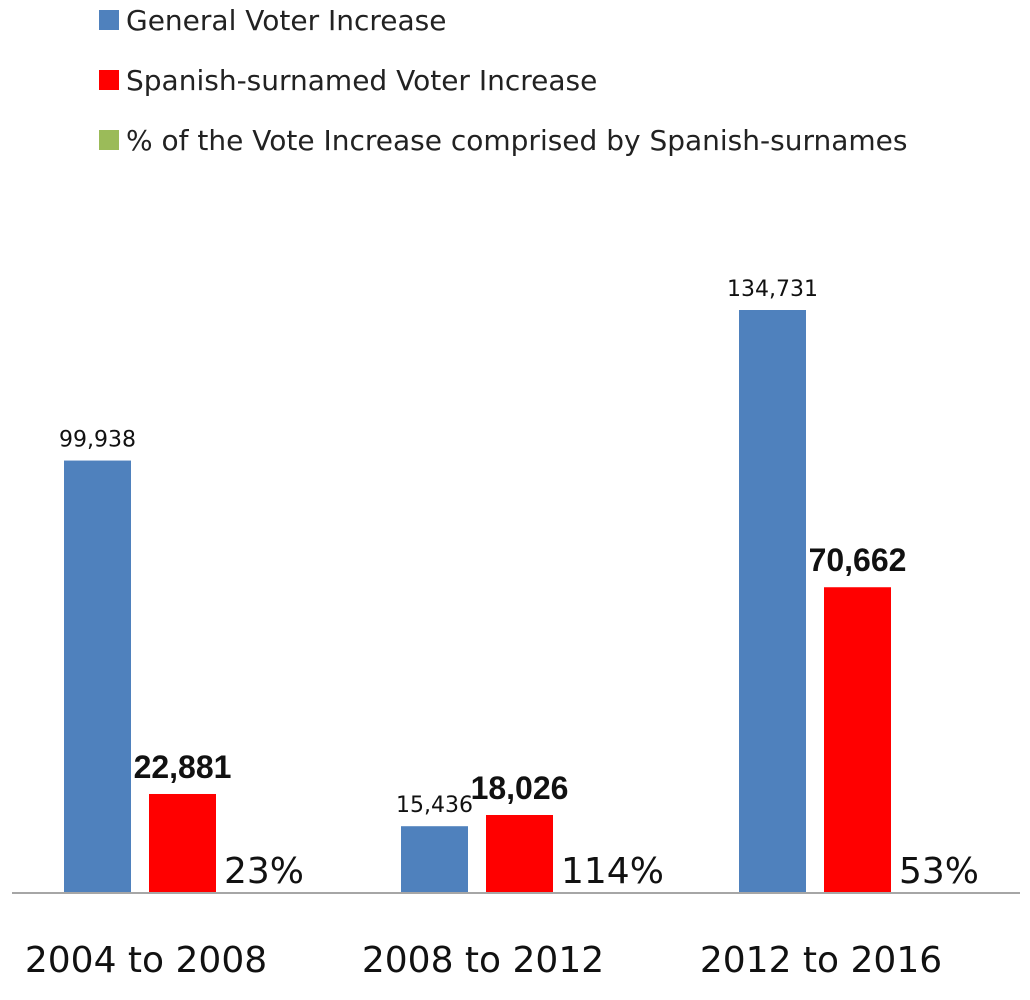  What do you see at coordinates (520, 788) in the screenshot?
I see `data-label-spanish-2: 18,026` at bounding box center [520, 788].